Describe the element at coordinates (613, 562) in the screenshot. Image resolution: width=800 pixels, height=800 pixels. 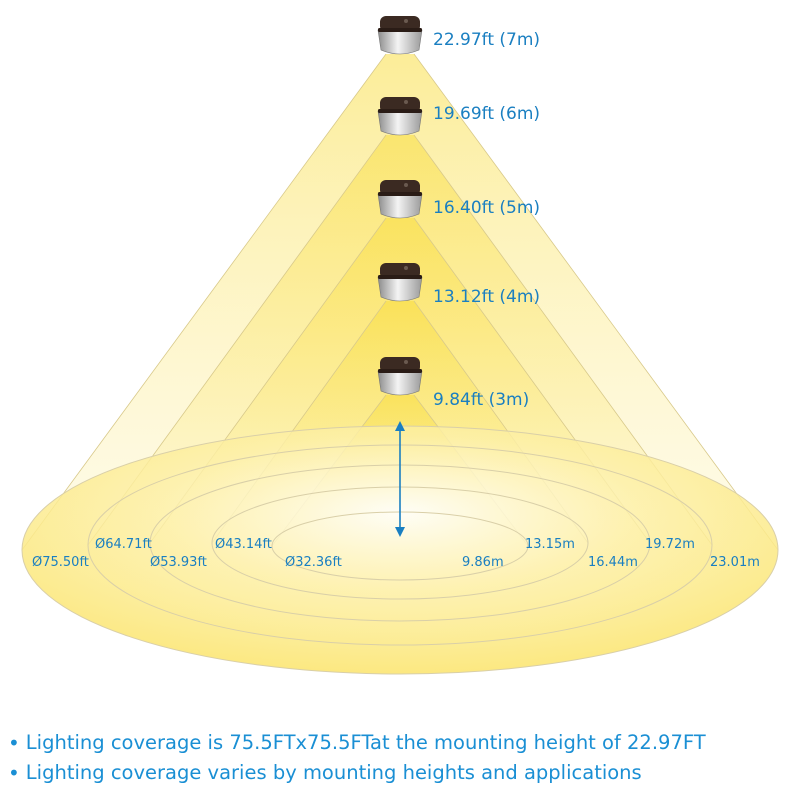
I see `diameter-m-label: 16.44m` at that location.